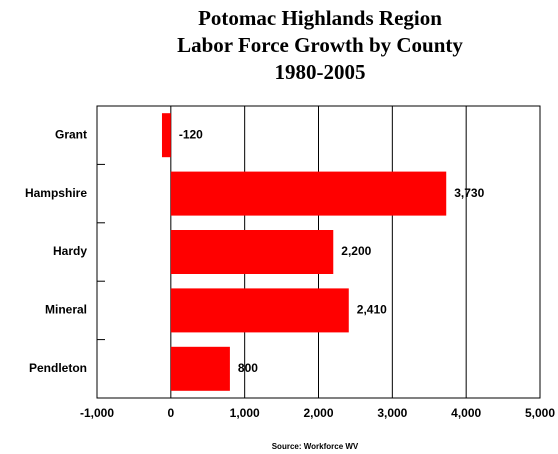  What do you see at coordinates (58, 368) in the screenshot?
I see `y-tick-label: Pendleton` at bounding box center [58, 368].